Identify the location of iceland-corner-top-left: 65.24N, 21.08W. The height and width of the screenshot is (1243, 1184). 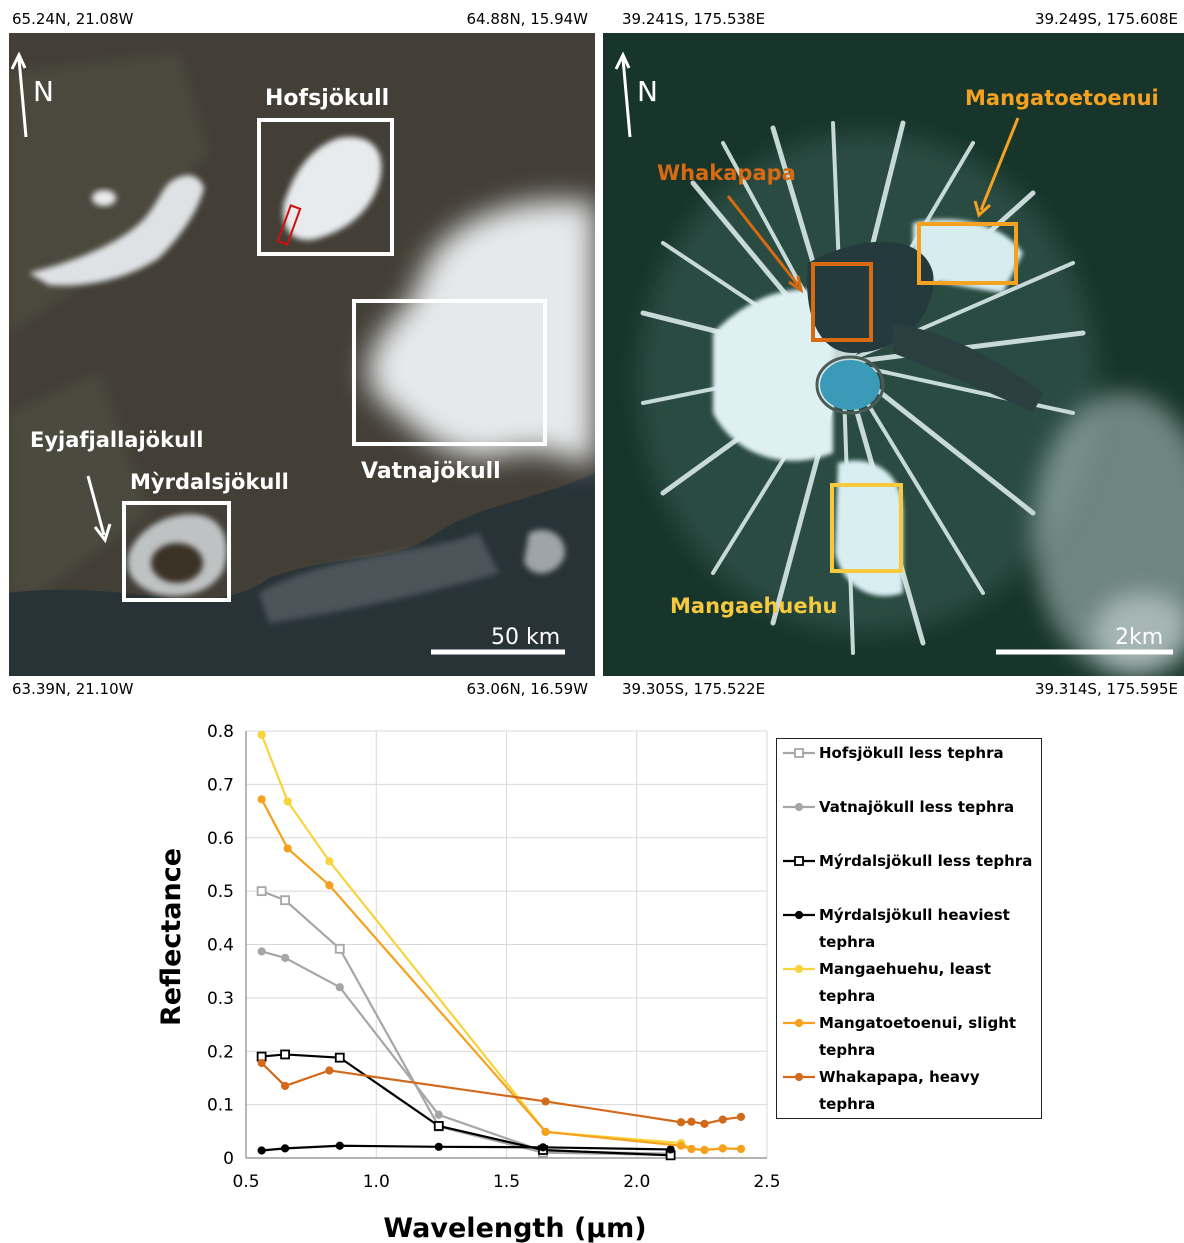
(73, 19).